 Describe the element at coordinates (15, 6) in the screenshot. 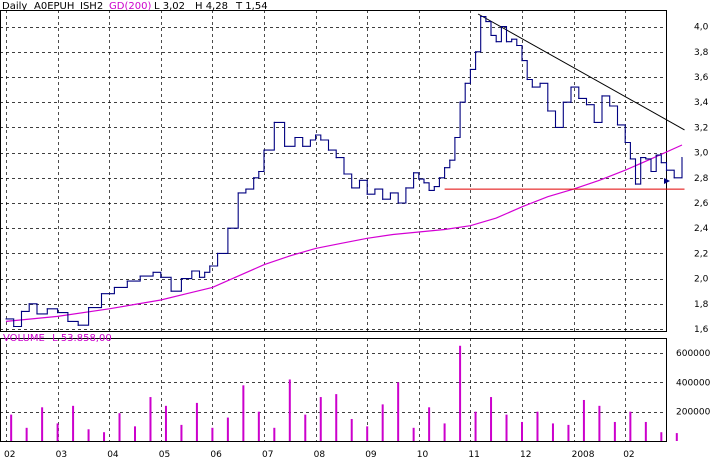

I see `period-label: Daily` at that location.